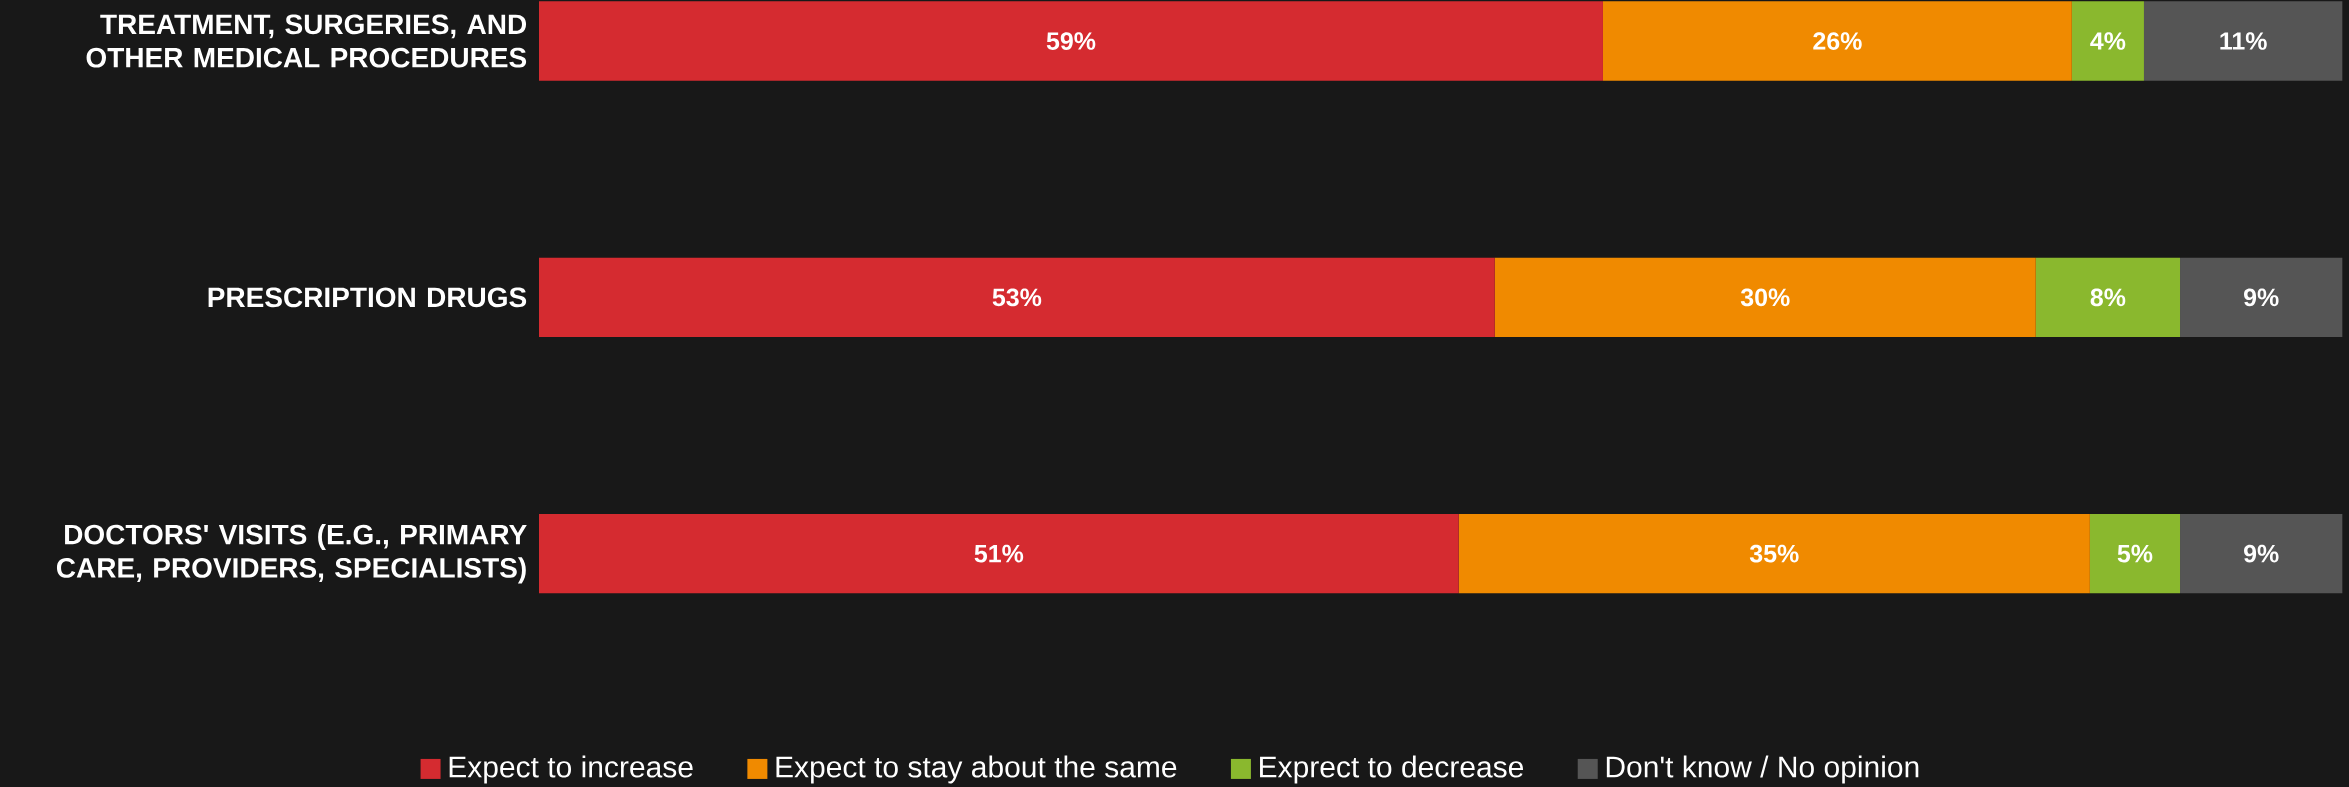  What do you see at coordinates (291, 553) in the screenshot?
I see `y-tick-label: DOCTORS' VISITS (E.G., PRIMARY CARE, PROVIDERS, SPECIALISTS)` at bounding box center [291, 553].